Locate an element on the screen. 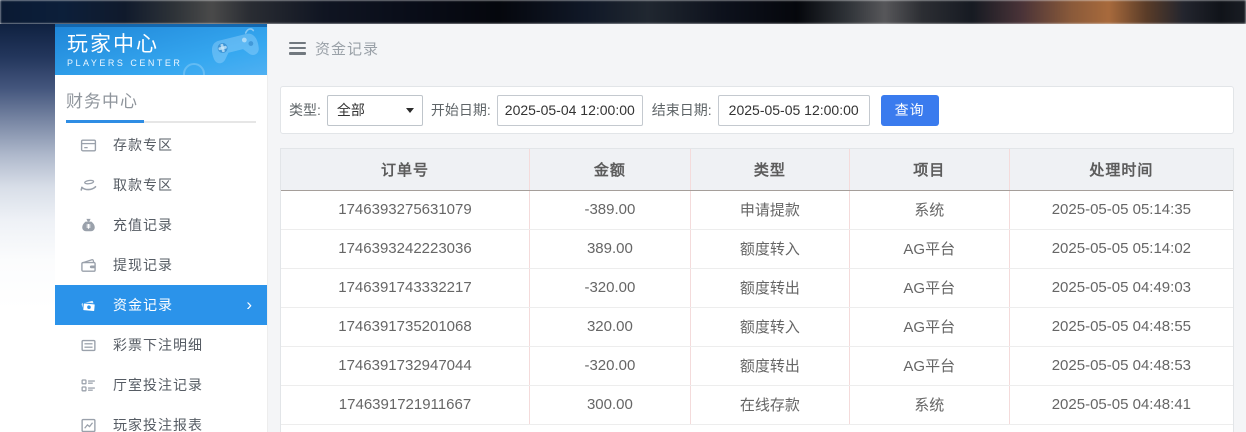 This screenshot has height=432, width=1246. game-controller-icon is located at coordinates (235, 46).